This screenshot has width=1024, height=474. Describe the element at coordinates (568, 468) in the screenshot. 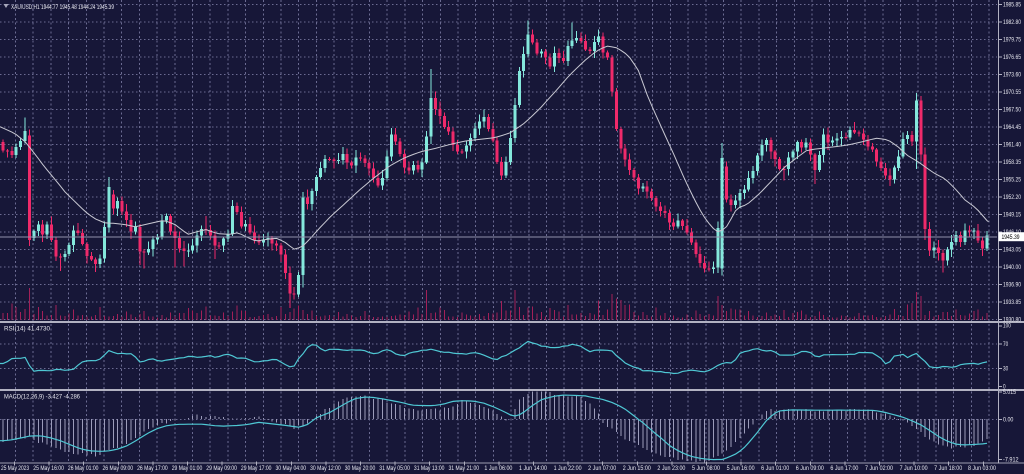

I see `svg-text: 1 Jun 22:00` at that location.